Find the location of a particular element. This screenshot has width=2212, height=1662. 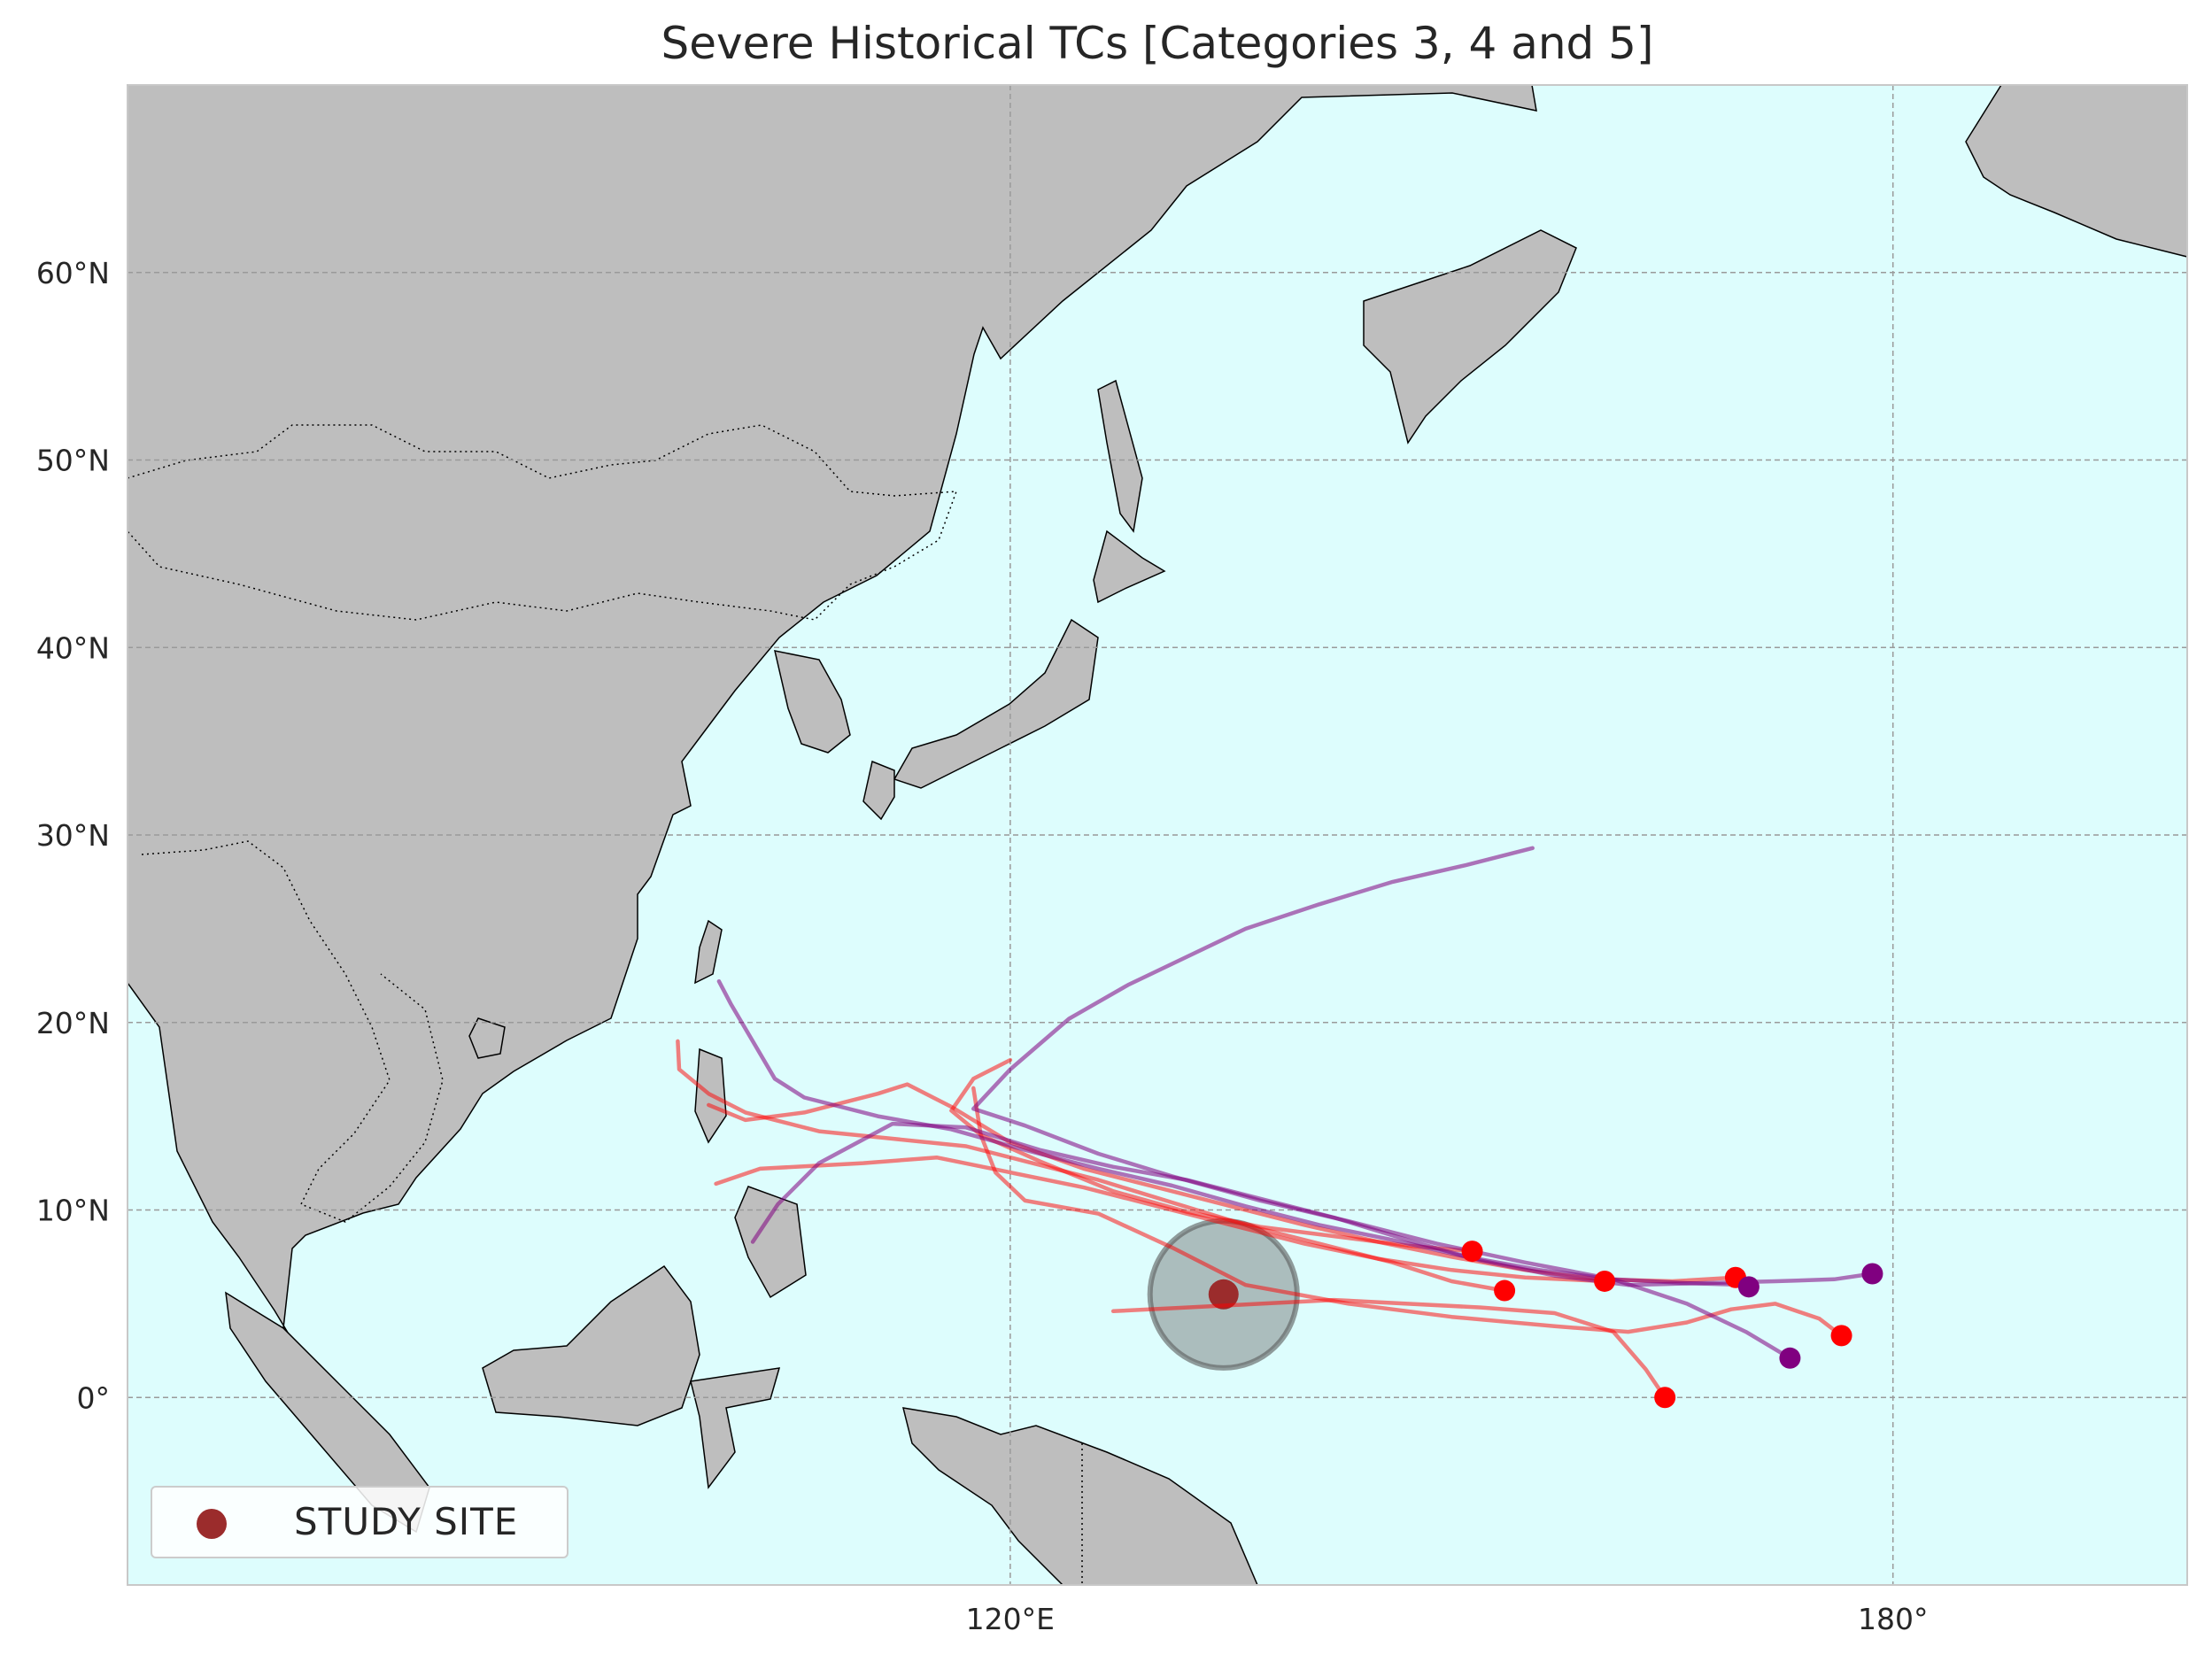

borneo is located at coordinates (591, 1345).